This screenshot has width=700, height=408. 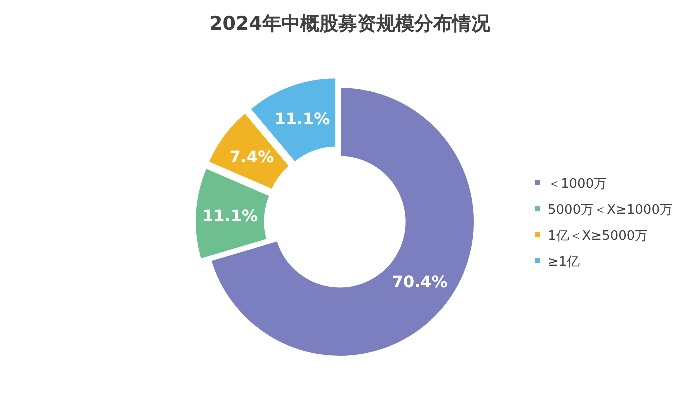 What do you see at coordinates (350, 24) in the screenshot?
I see `title: 2024年中概股募资规模分布情况` at bounding box center [350, 24].